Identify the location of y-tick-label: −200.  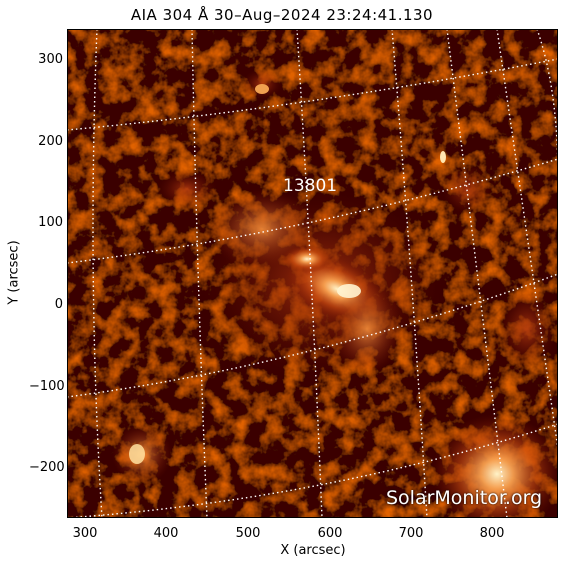
(47, 467).